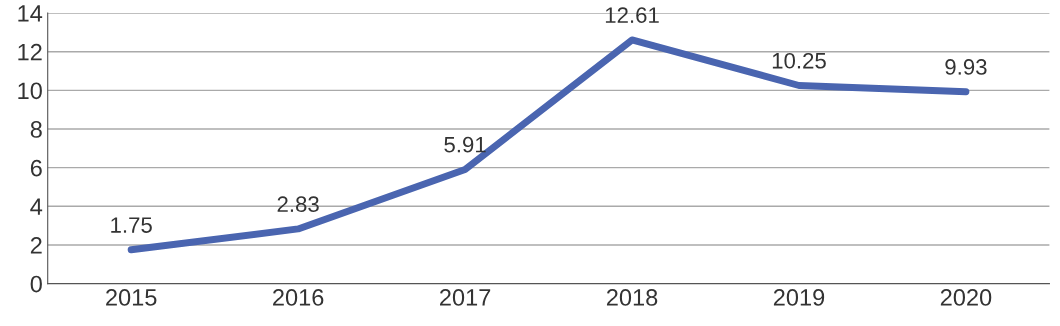 This screenshot has height=326, width=1060. I want to click on x-tick-label: 2018, so click(632, 297).